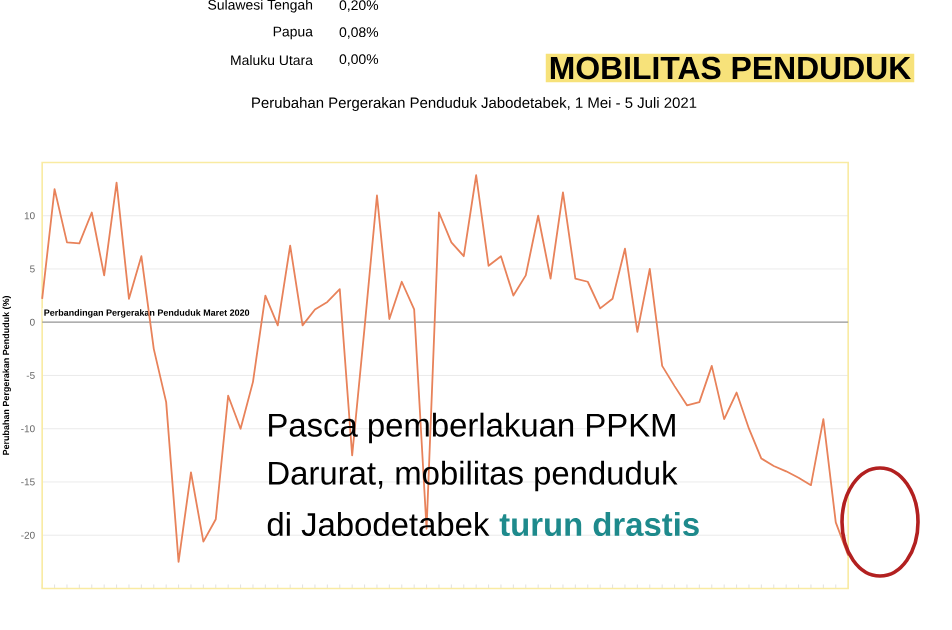 The height and width of the screenshot is (630, 952). Describe the element at coordinates (599, 524) in the screenshot. I see `annotation: turun drastis` at that location.